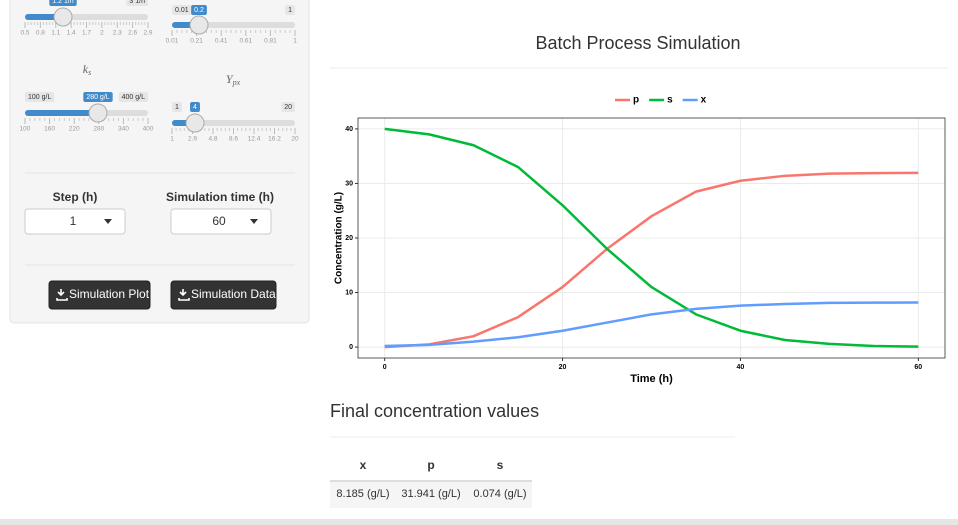 The image size is (958, 525). I want to click on slider-tick-label: 0.81, so click(270, 41).